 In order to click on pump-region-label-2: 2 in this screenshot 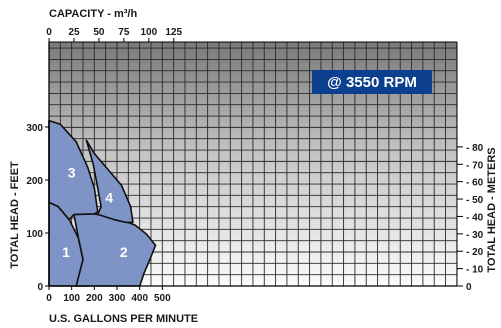, I will do `click(124, 252)`.